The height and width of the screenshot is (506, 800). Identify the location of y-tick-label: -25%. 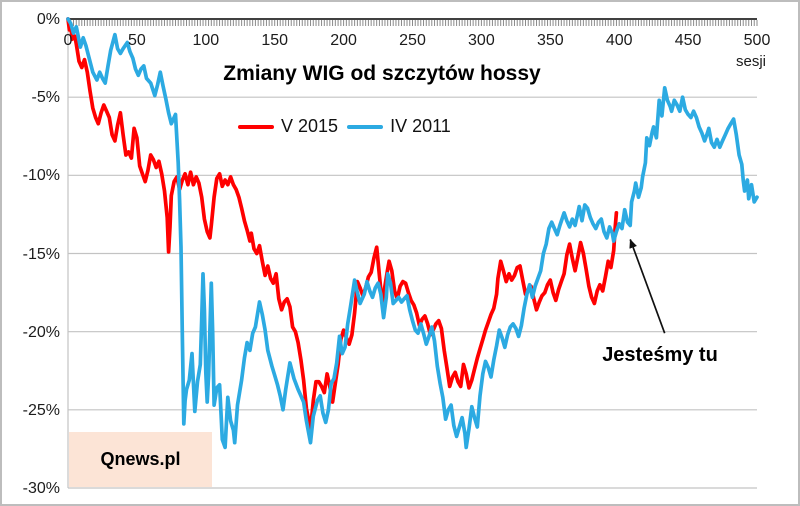
(41, 410).